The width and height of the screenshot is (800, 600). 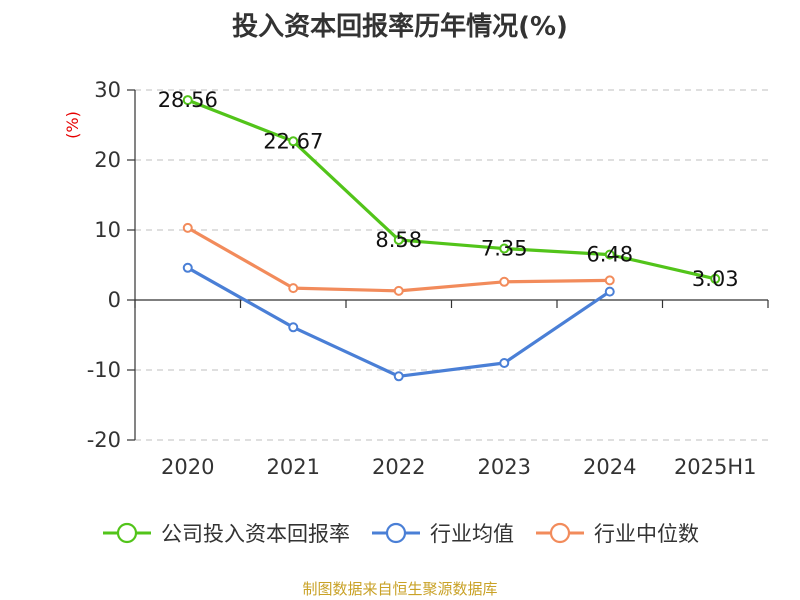 I want to click on data-label: 3.03, so click(x=715, y=279).